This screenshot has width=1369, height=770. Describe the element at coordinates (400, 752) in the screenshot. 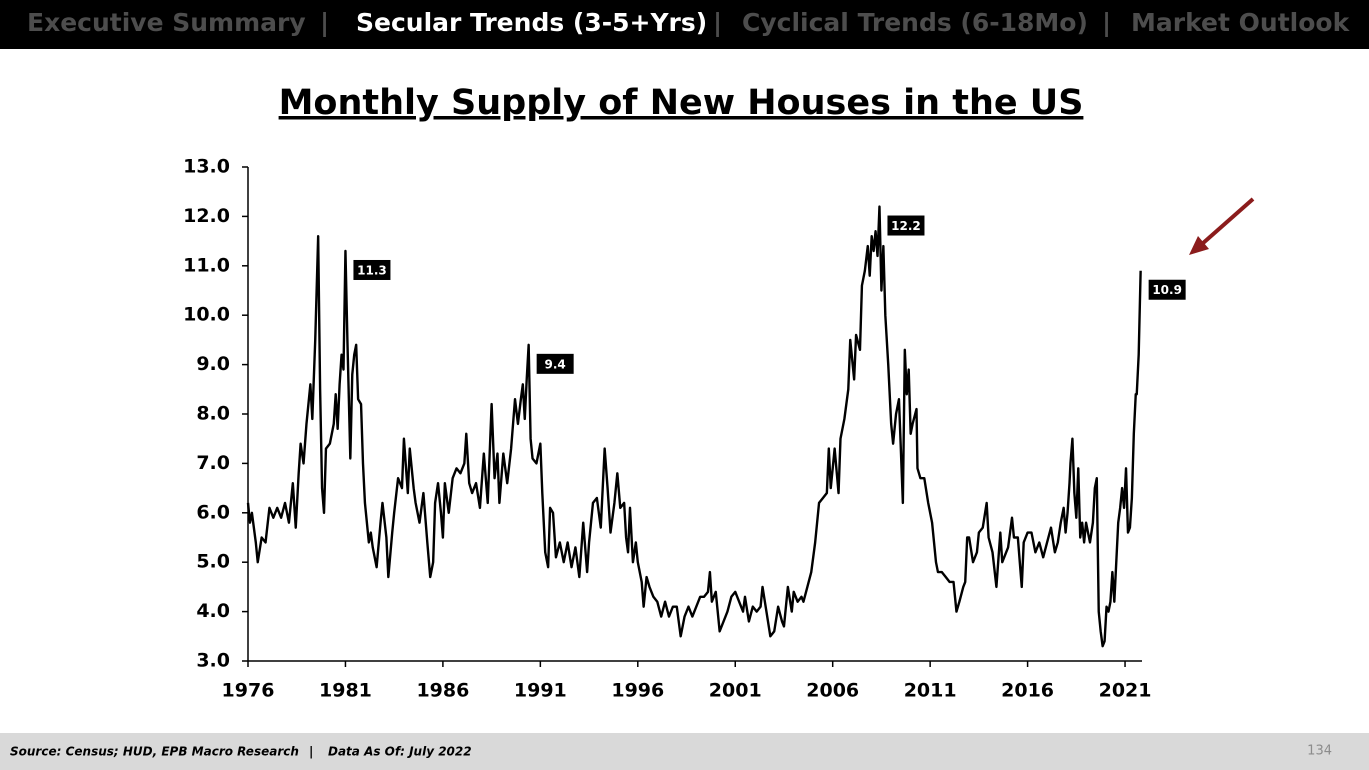

I see `footer-as-of: Data As Of: July 2022` at that location.